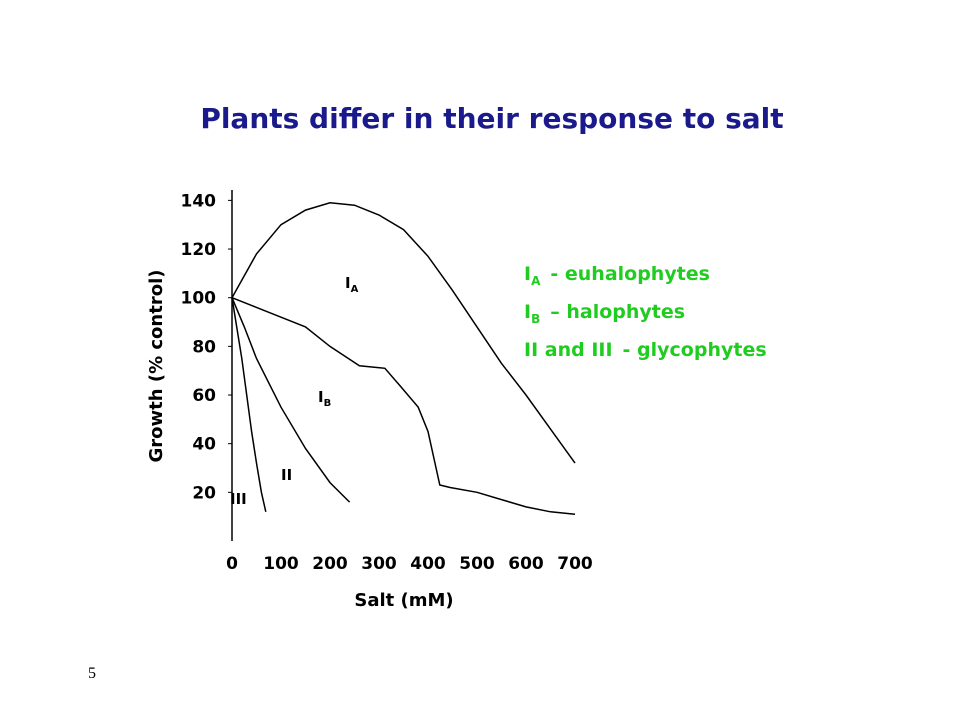  Describe the element at coordinates (379, 564) in the screenshot. I see `x-tick-label: 300` at that location.